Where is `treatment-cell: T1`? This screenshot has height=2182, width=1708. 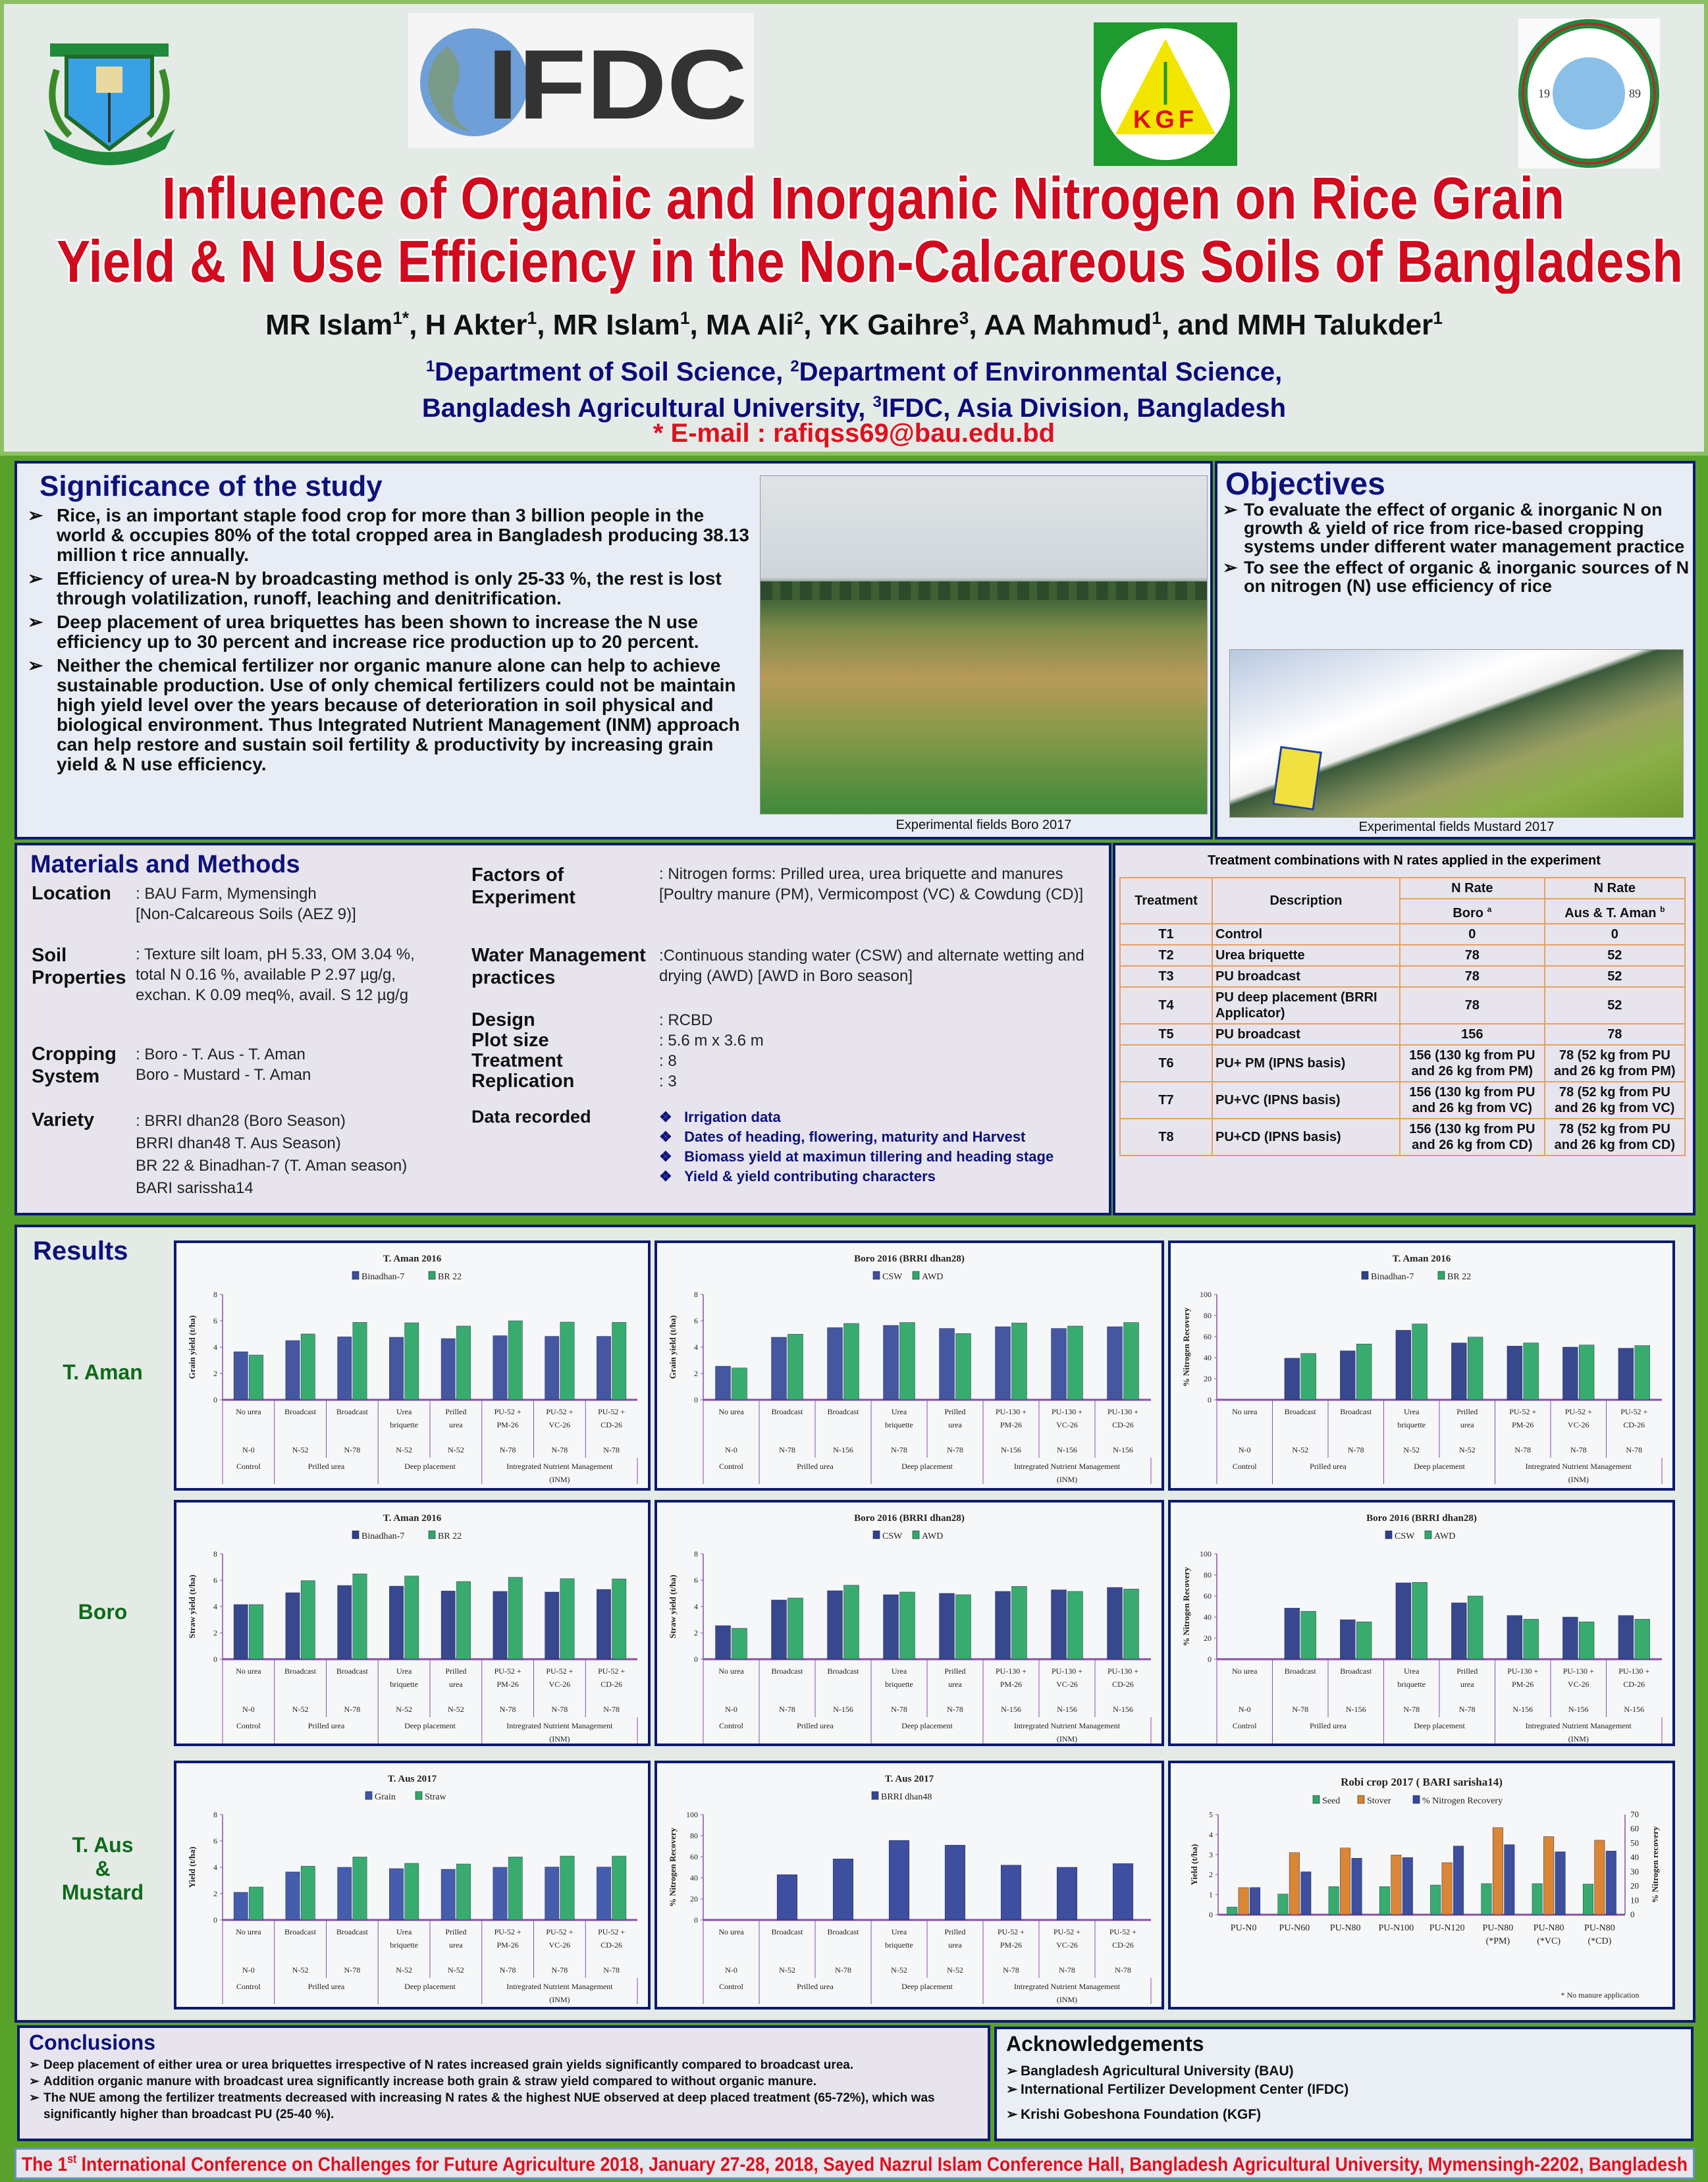 treatment-cell: T1 is located at coordinates (1166, 933).